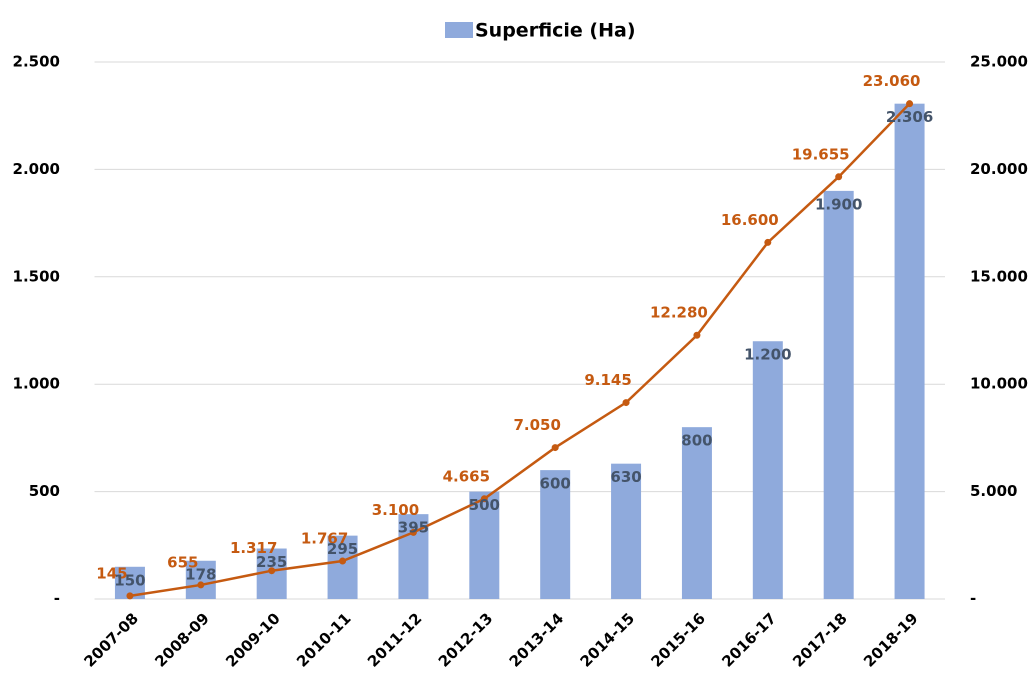 The height and width of the screenshot is (677, 1032). Describe the element at coordinates (271, 562) in the screenshot. I see `bar-value-label: 235` at that location.